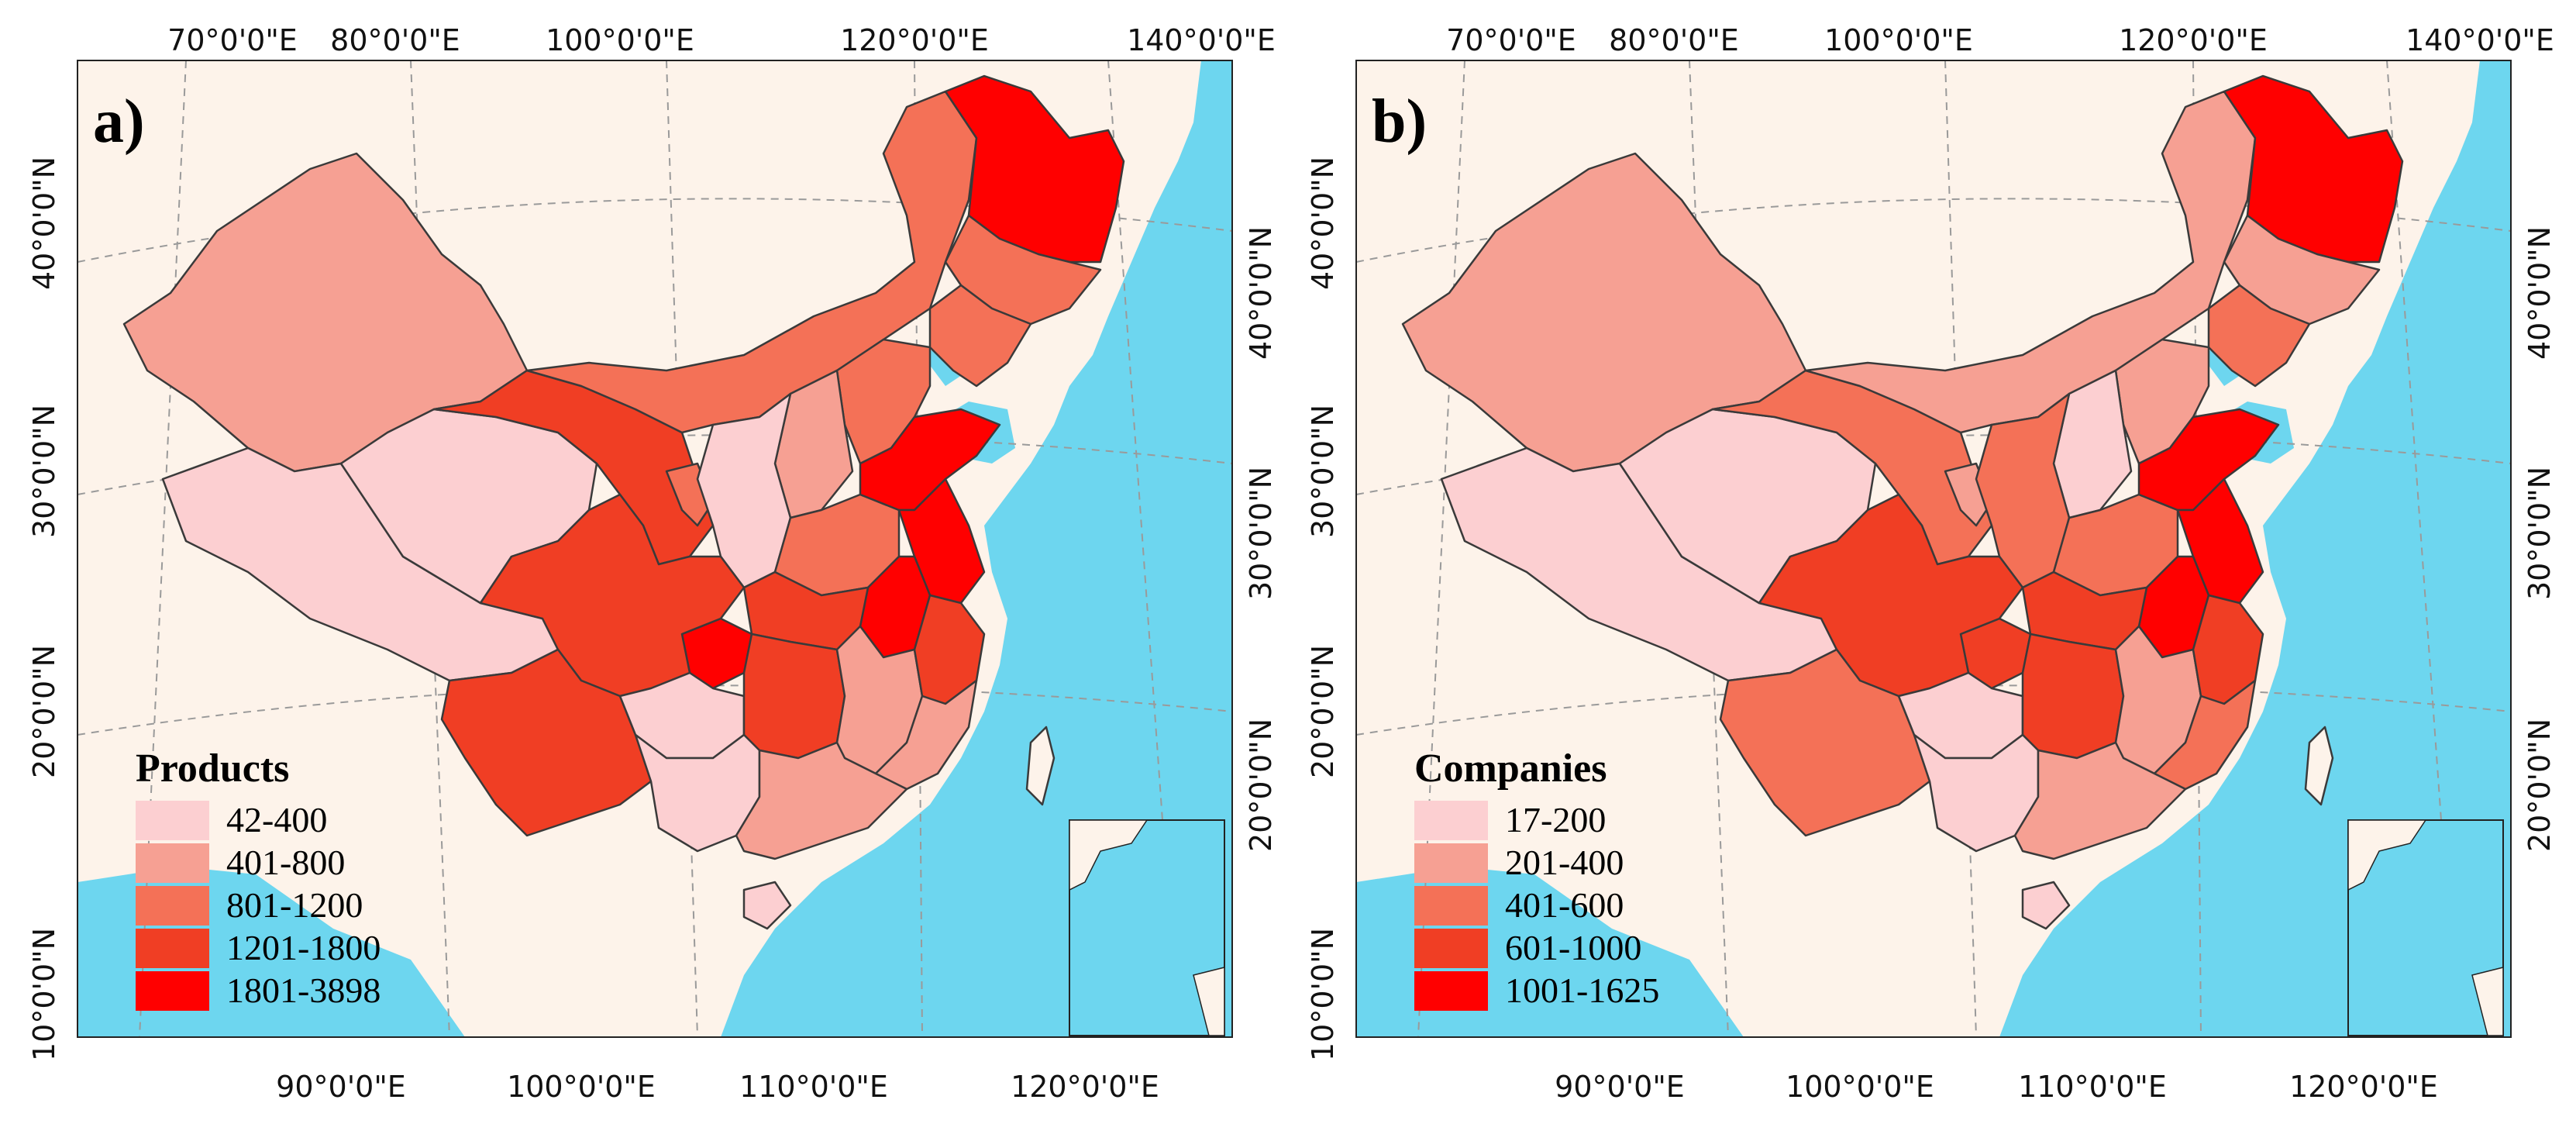 Image resolution: width=2576 pixels, height=1141 pixels. What do you see at coordinates (1564, 862) in the screenshot?
I see `legend-label: 201-400` at bounding box center [1564, 862].